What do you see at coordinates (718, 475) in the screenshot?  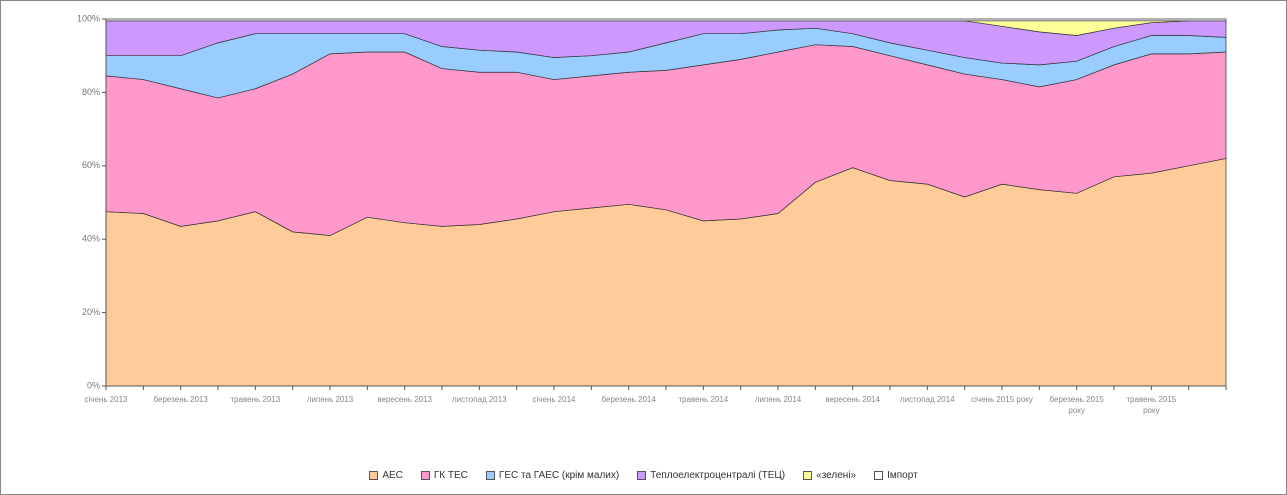 I see `legend-label: Теплоелектроцентралі (ТЕЦ)` at bounding box center [718, 475].